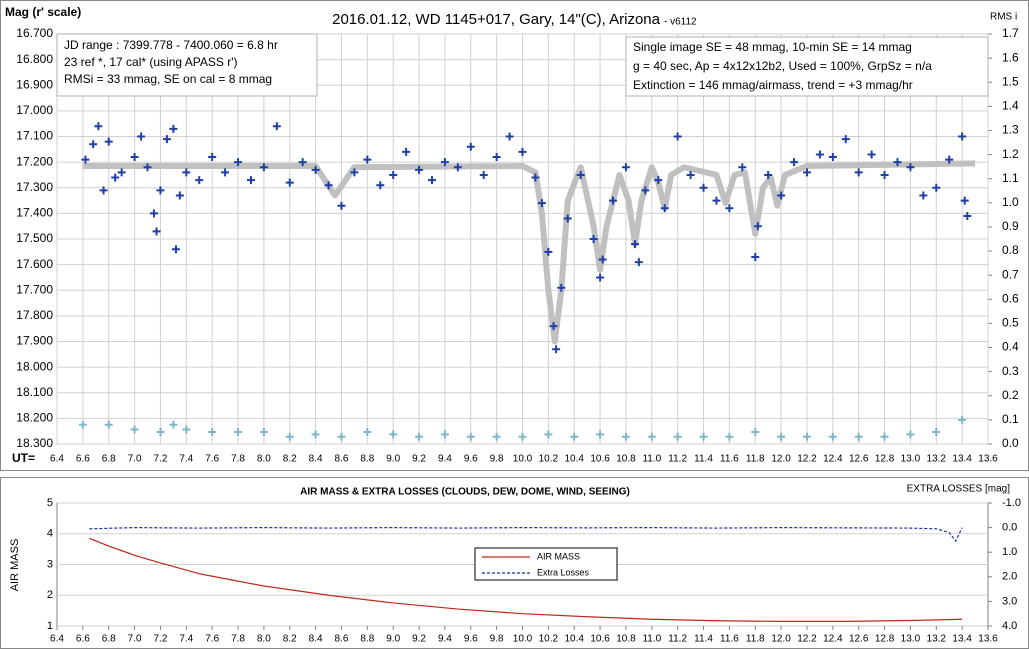 The width and height of the screenshot is (1029, 649). Describe the element at coordinates (523, 459) in the screenshot. I see `x-tick-label: 10.0` at that location.